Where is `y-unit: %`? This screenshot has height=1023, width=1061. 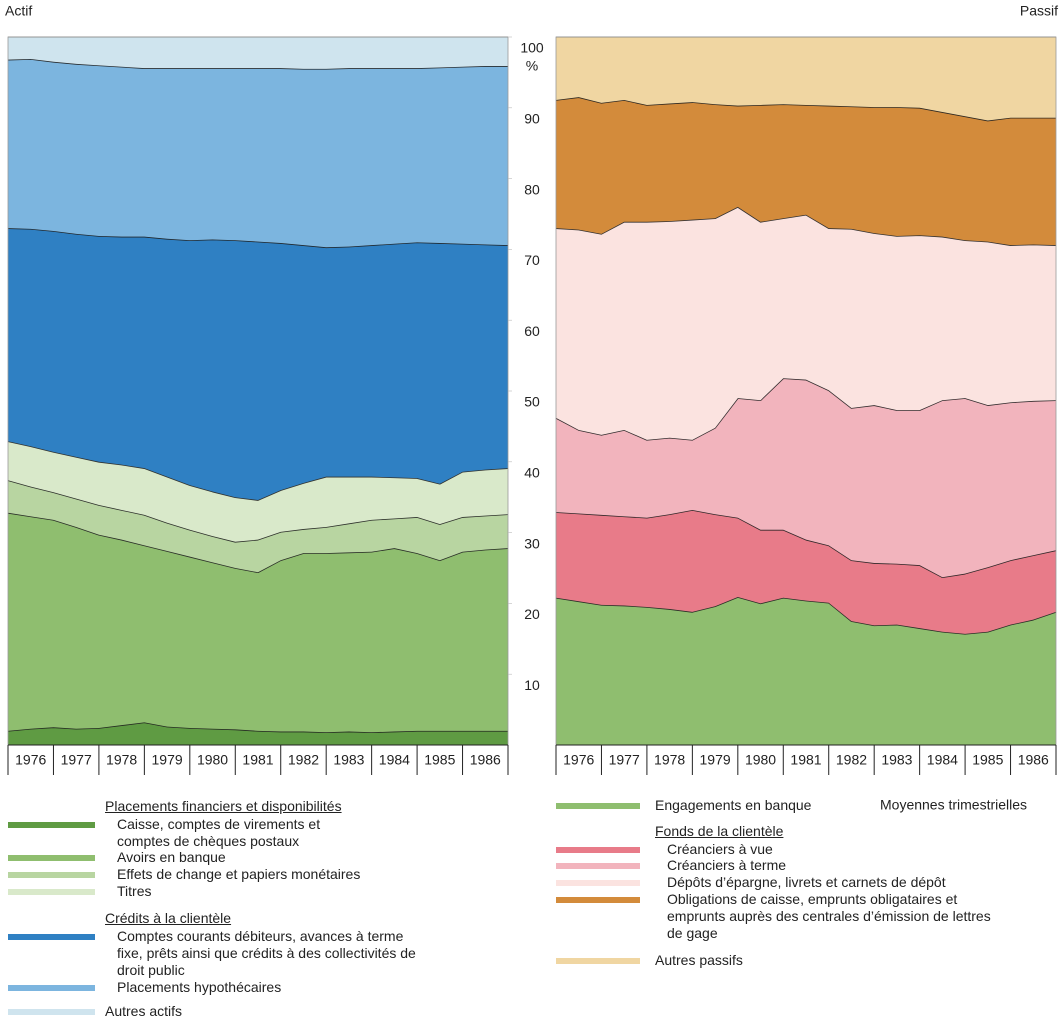
y-unit: % is located at coordinates (532, 66).